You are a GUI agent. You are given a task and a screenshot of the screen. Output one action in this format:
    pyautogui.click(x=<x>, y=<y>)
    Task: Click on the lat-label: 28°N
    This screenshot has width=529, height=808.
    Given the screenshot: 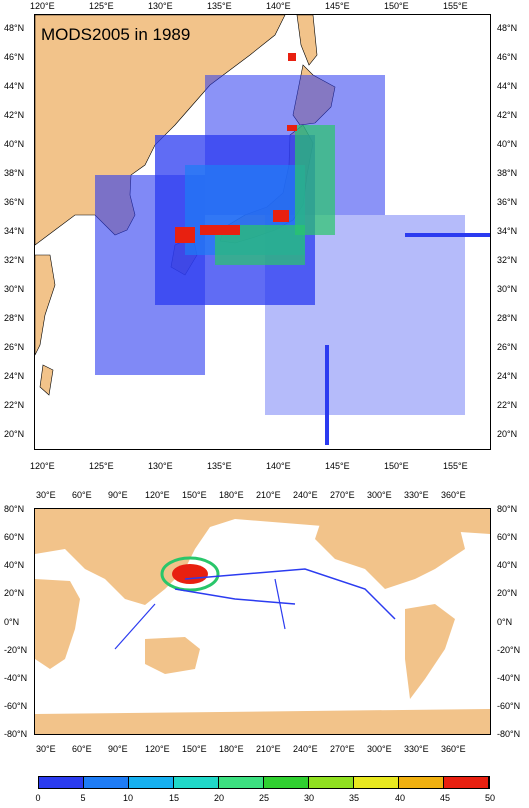 What is the action you would take?
    pyautogui.click(x=14, y=318)
    